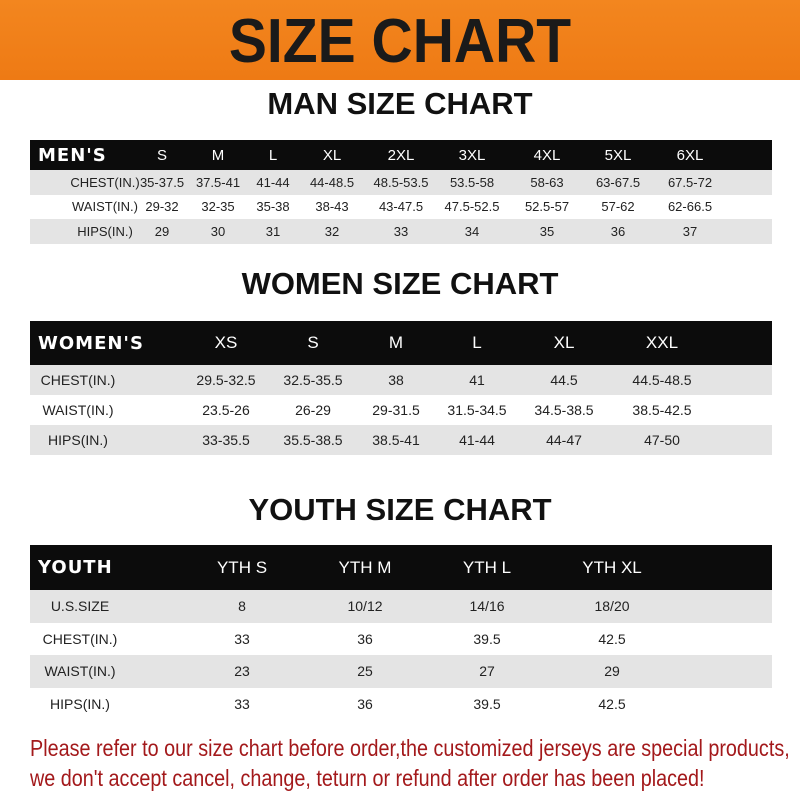 Image resolution: width=800 pixels, height=800 pixels. What do you see at coordinates (400, 283) in the screenshot?
I see `women-section-title: WOMEN SIZE CHART` at bounding box center [400, 283].